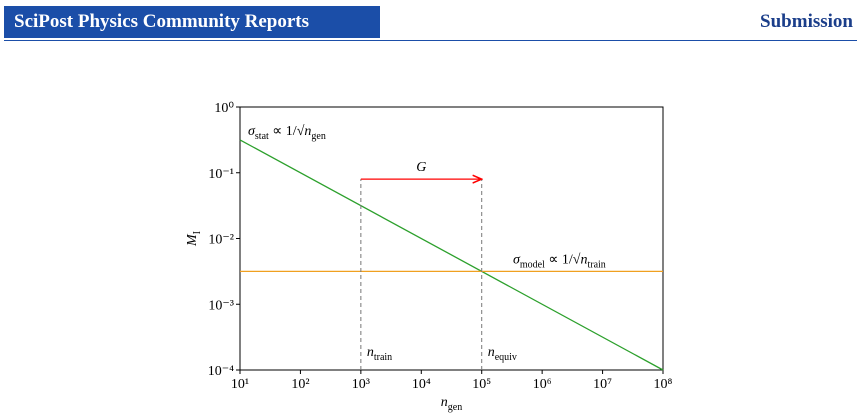 The image size is (863, 420). I want to click on vline-label: nequiv, so click(502, 354).